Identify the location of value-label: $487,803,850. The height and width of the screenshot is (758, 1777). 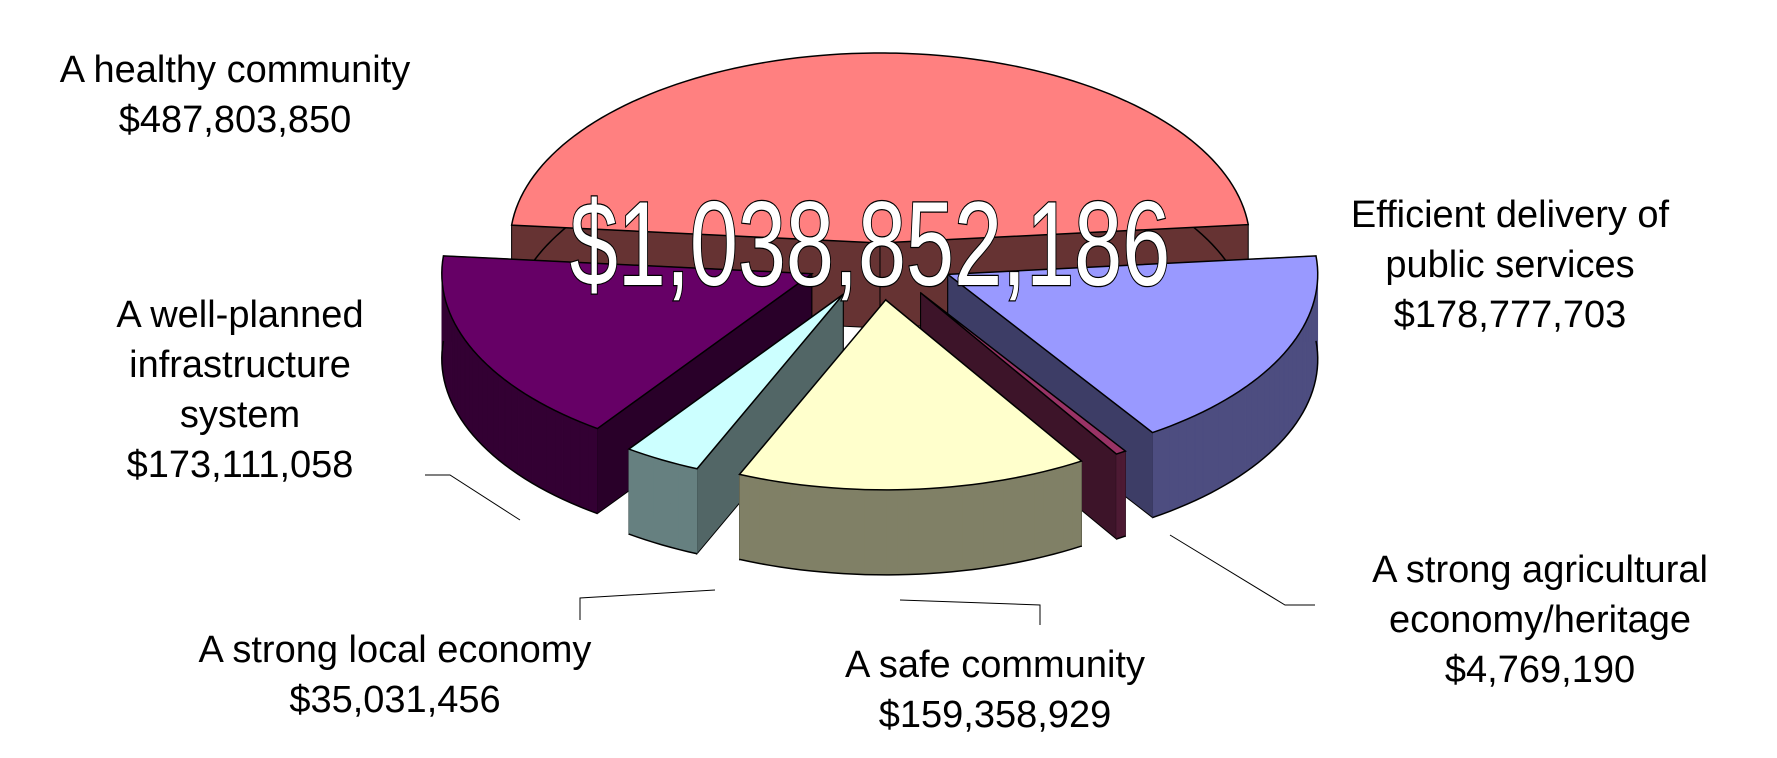
(235, 120).